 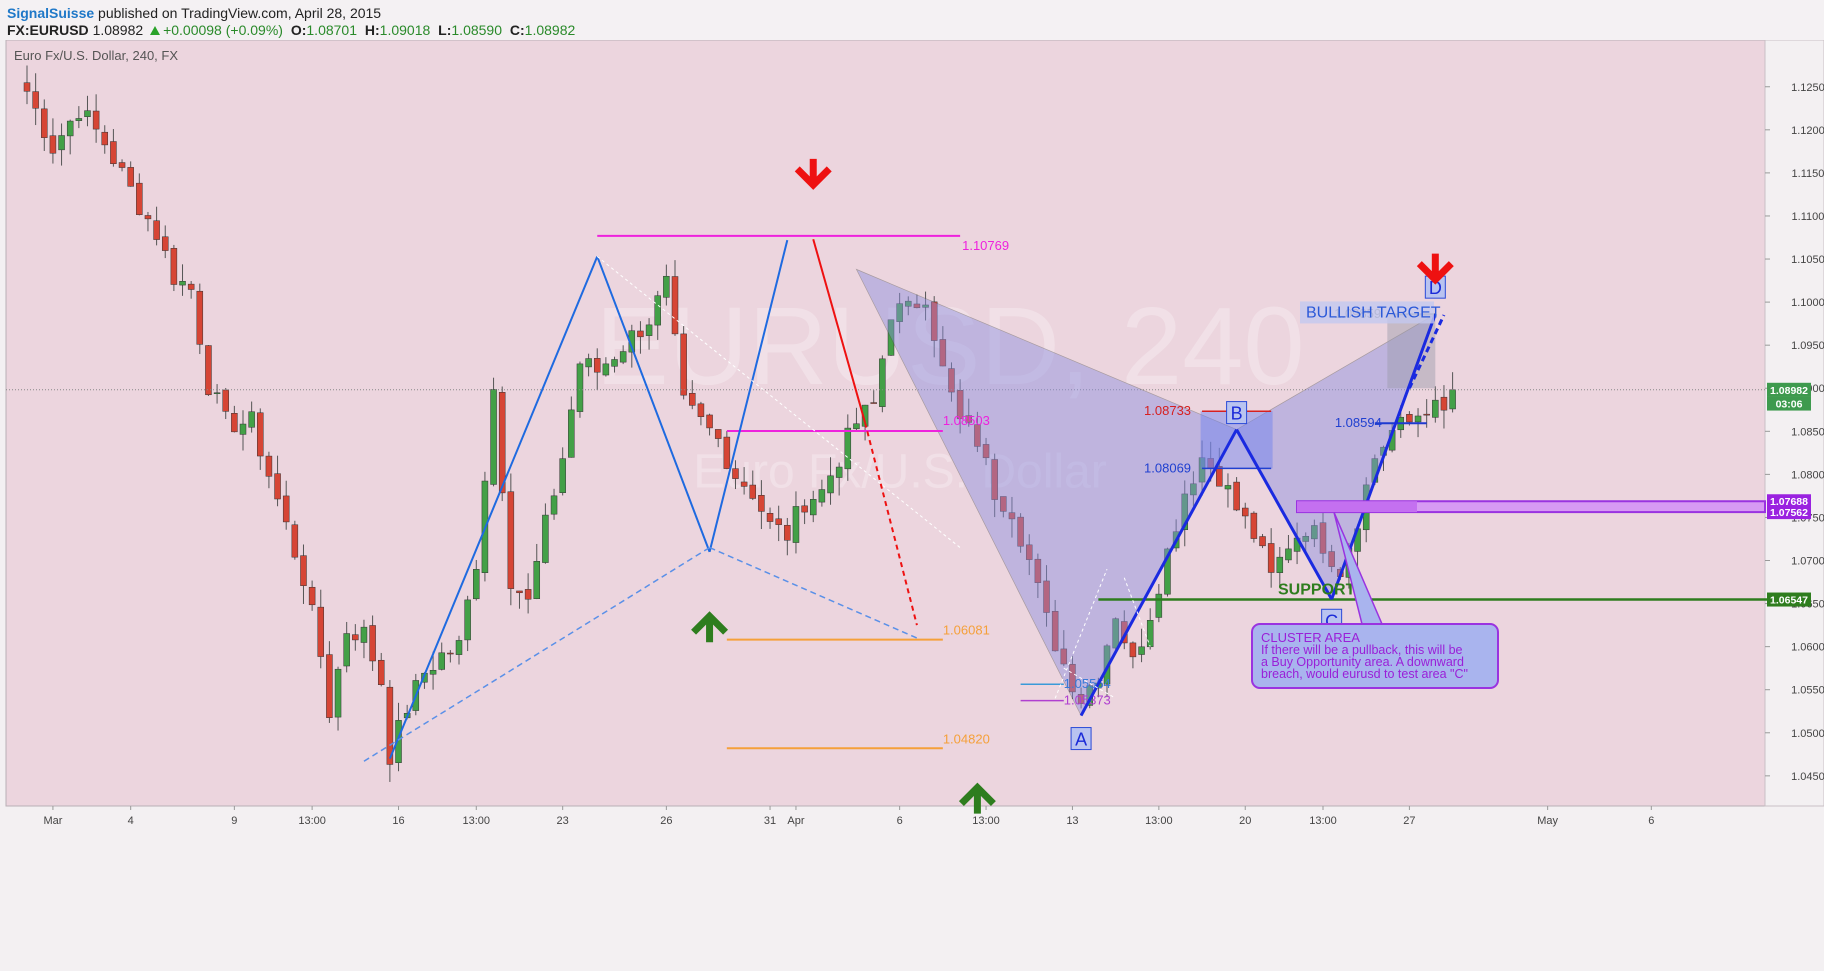 I want to click on last-price-badge-text: 1.08982, so click(x=1789, y=391).